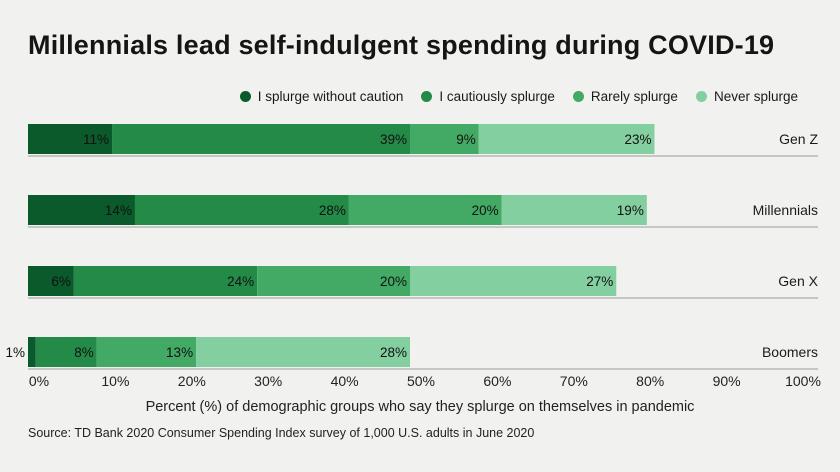  I want to click on x-tick-label: 60%, so click(497, 381).